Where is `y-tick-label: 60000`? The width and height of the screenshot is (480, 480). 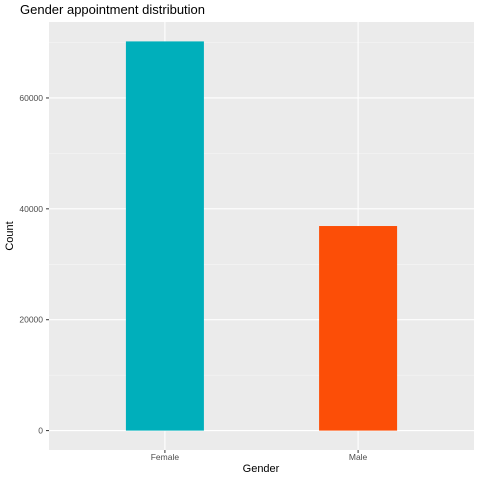 y-tick-label: 60000 is located at coordinates (31, 98).